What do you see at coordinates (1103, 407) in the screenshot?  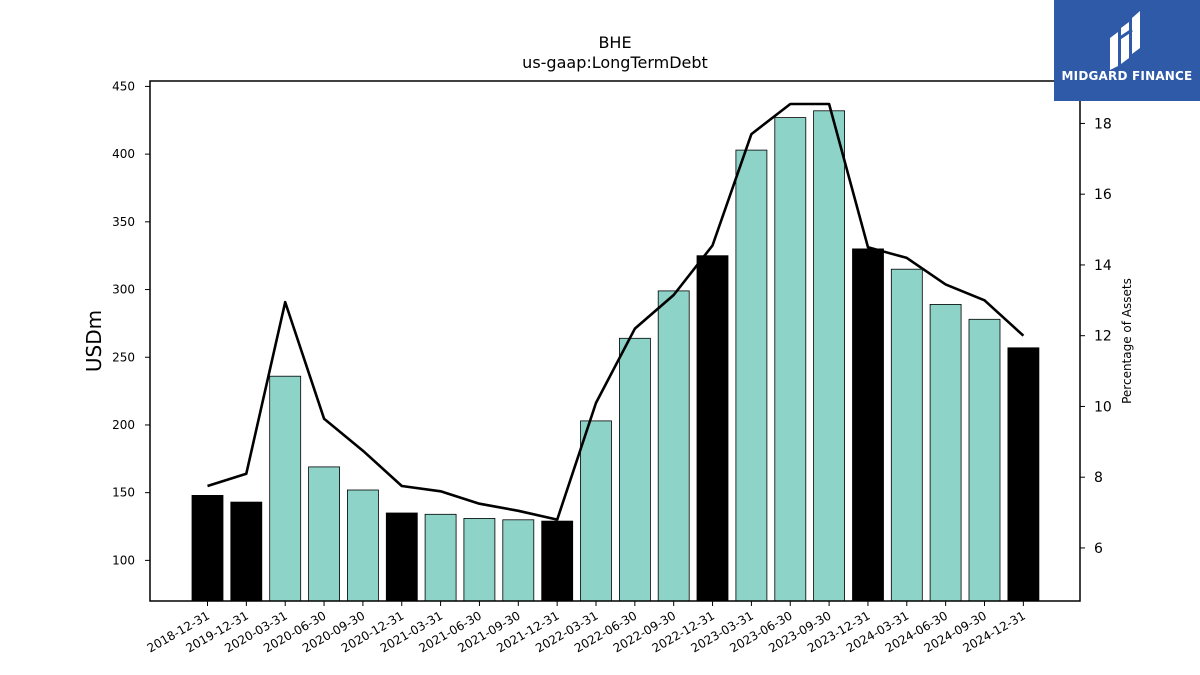 I see `y2-tick-label: 10` at bounding box center [1103, 407].